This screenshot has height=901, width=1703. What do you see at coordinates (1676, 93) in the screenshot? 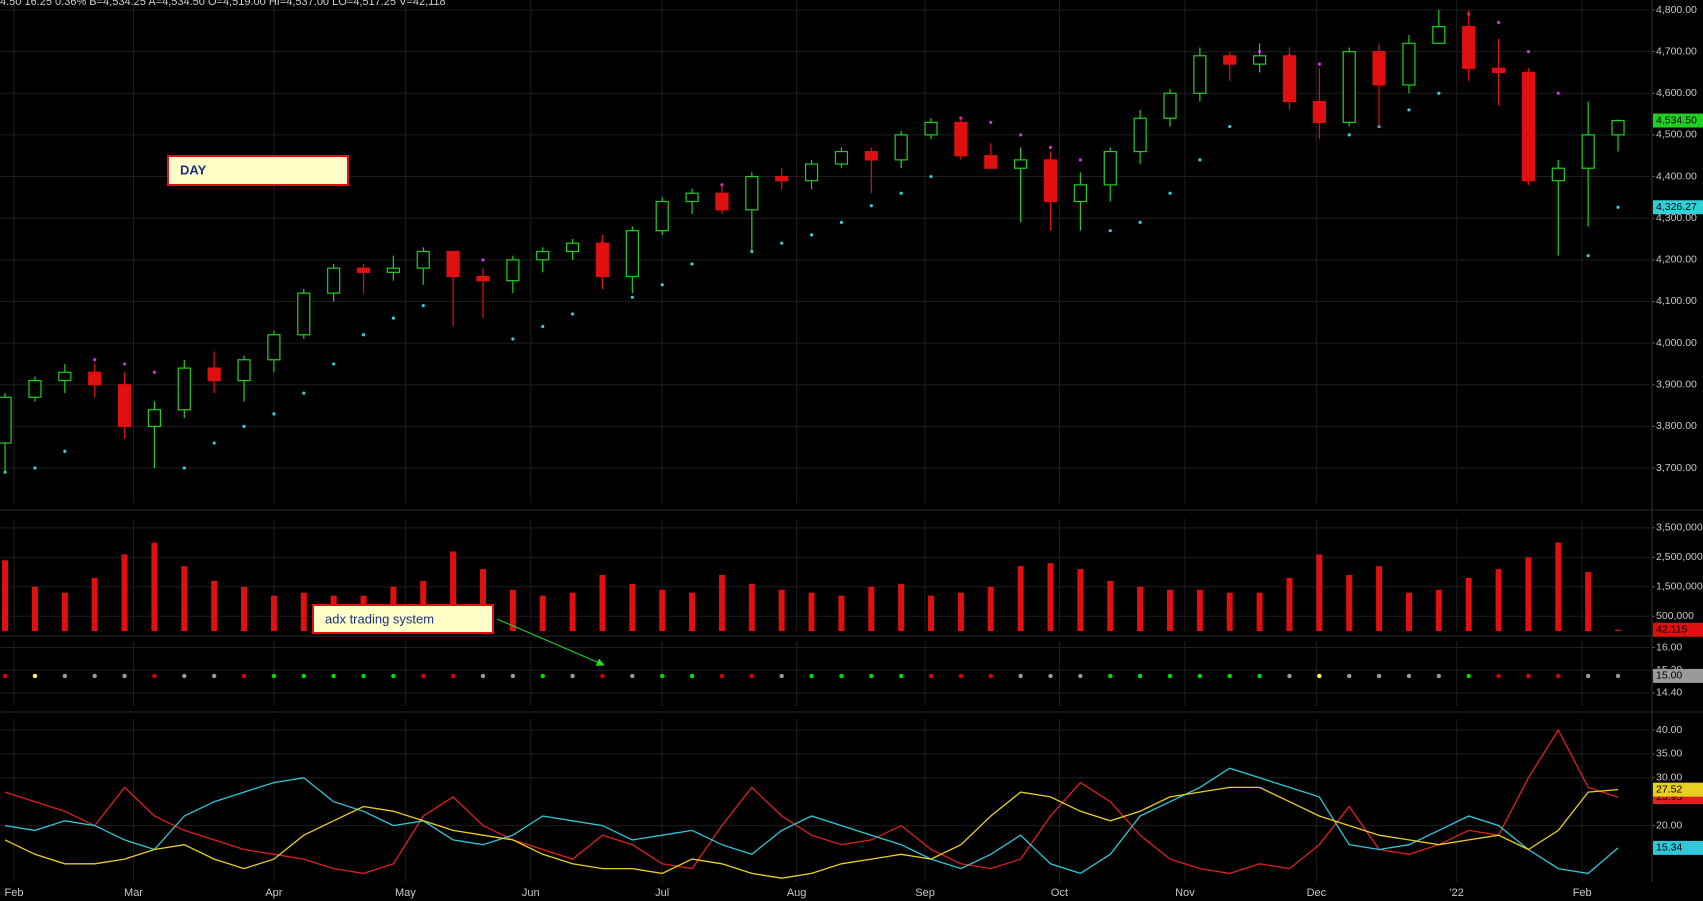
I see `y-tick-label: 4,600.00` at bounding box center [1676, 93].